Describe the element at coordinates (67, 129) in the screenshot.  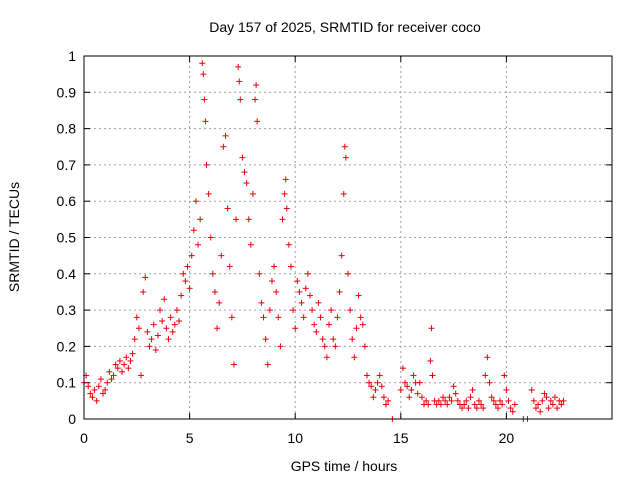
I see `y-tick-label: 0.8` at that location.